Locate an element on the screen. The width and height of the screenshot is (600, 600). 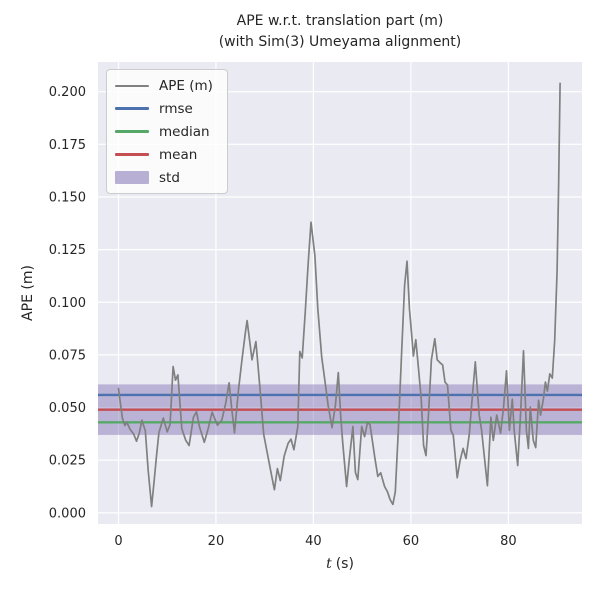
legend-item-mean: mean is located at coordinates (164, 154).